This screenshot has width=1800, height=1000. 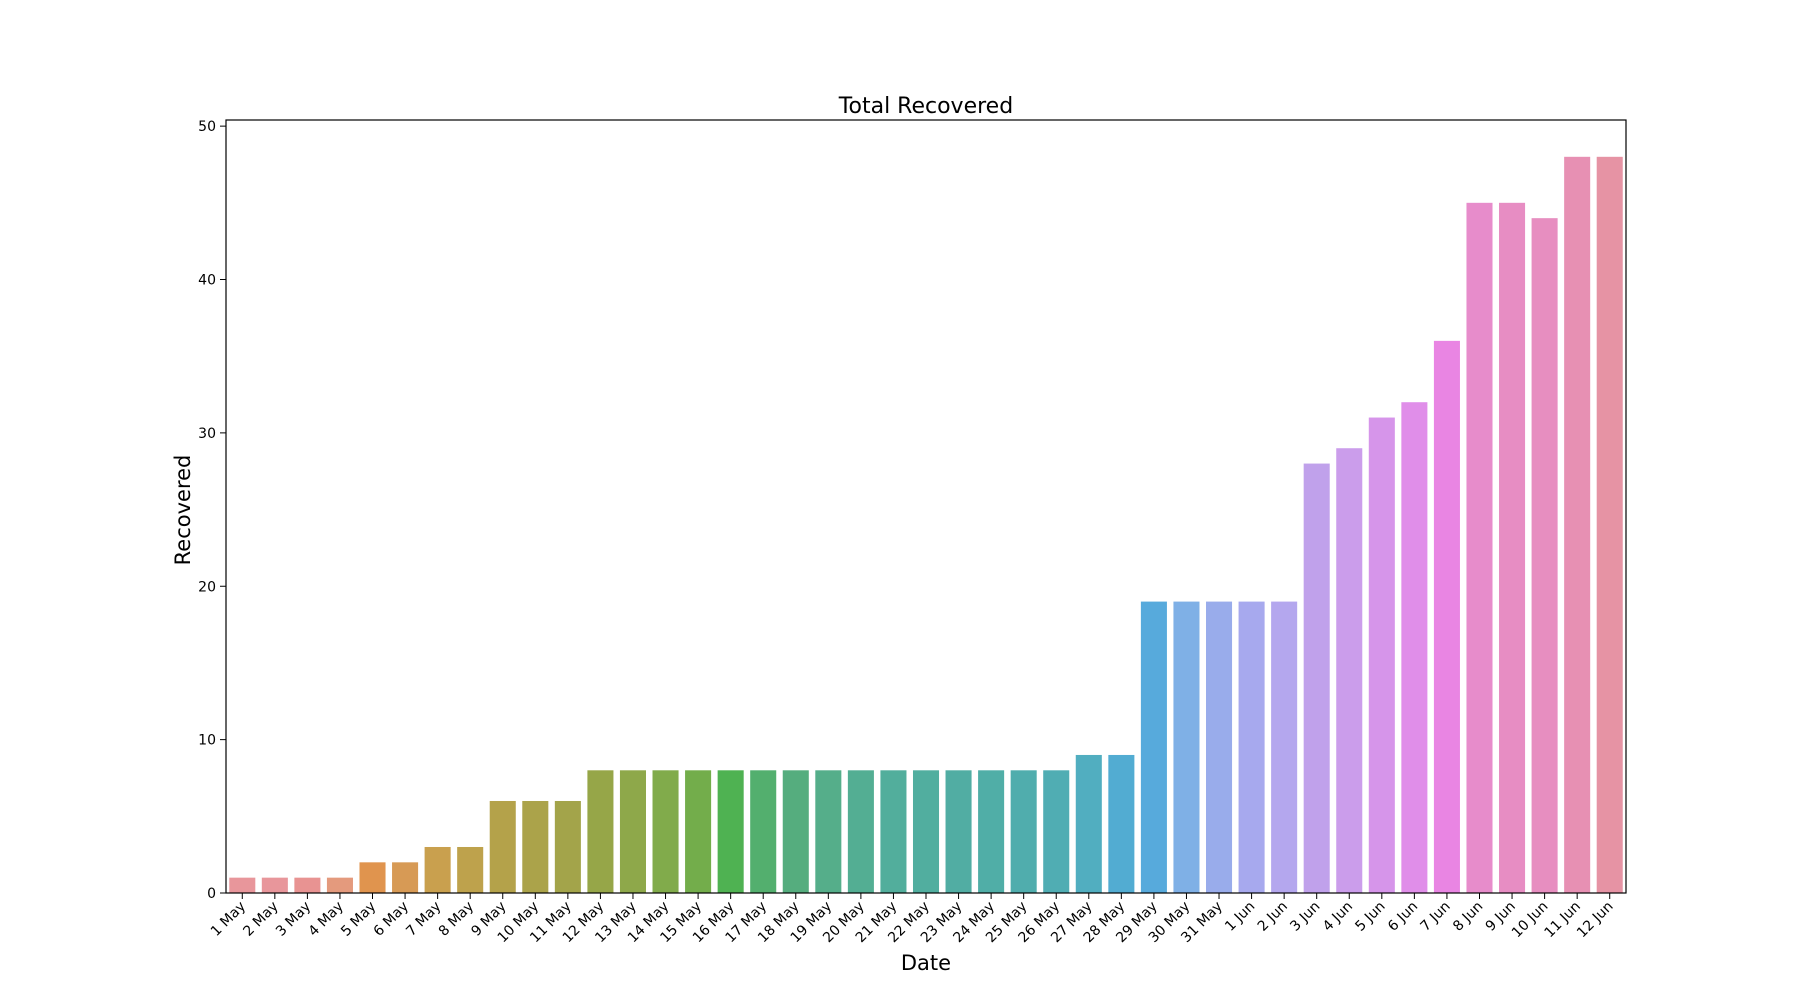 I want to click on bar-12-may, so click(x=600, y=831).